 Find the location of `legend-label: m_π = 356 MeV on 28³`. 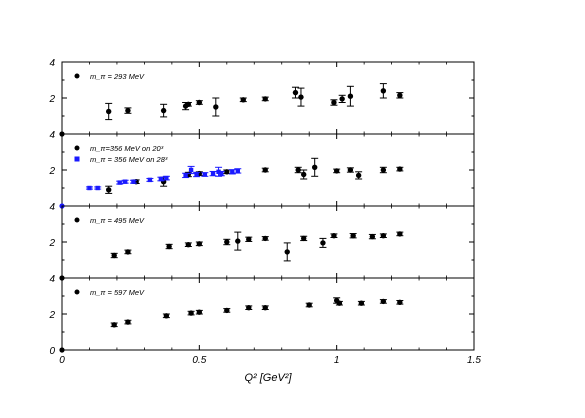

legend-label: m_π = 356 MeV on 28³ is located at coordinates (129, 159).